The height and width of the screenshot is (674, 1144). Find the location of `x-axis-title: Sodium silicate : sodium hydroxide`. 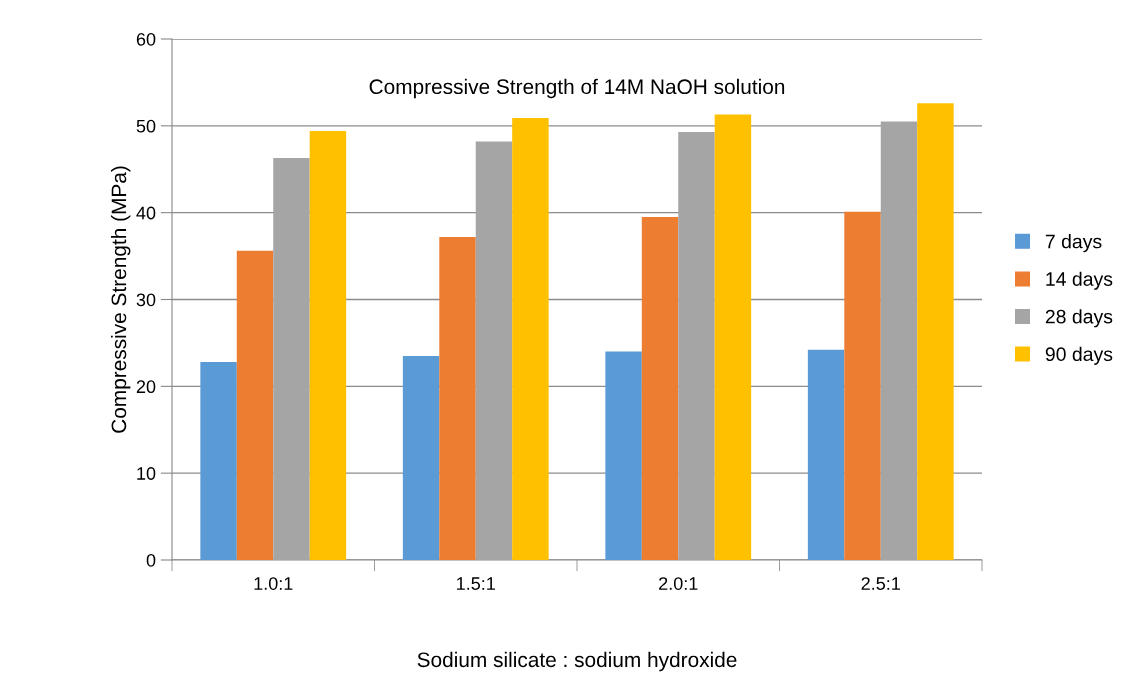

x-axis-title: Sodium silicate : sodium hydroxide is located at coordinates (577, 661).